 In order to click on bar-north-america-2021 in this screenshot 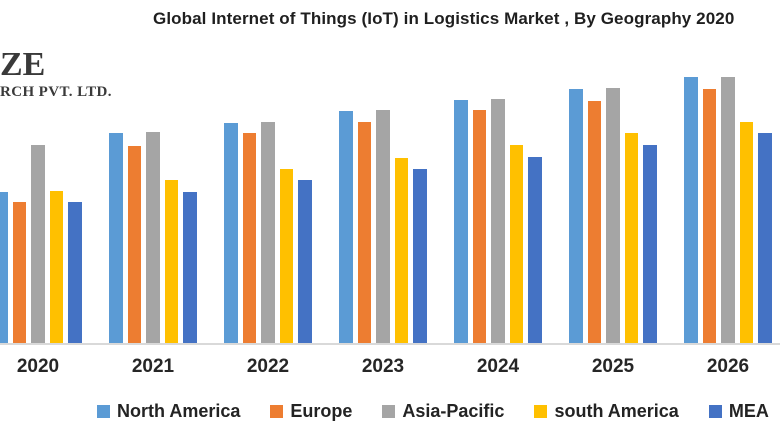, I will do `click(116, 238)`.